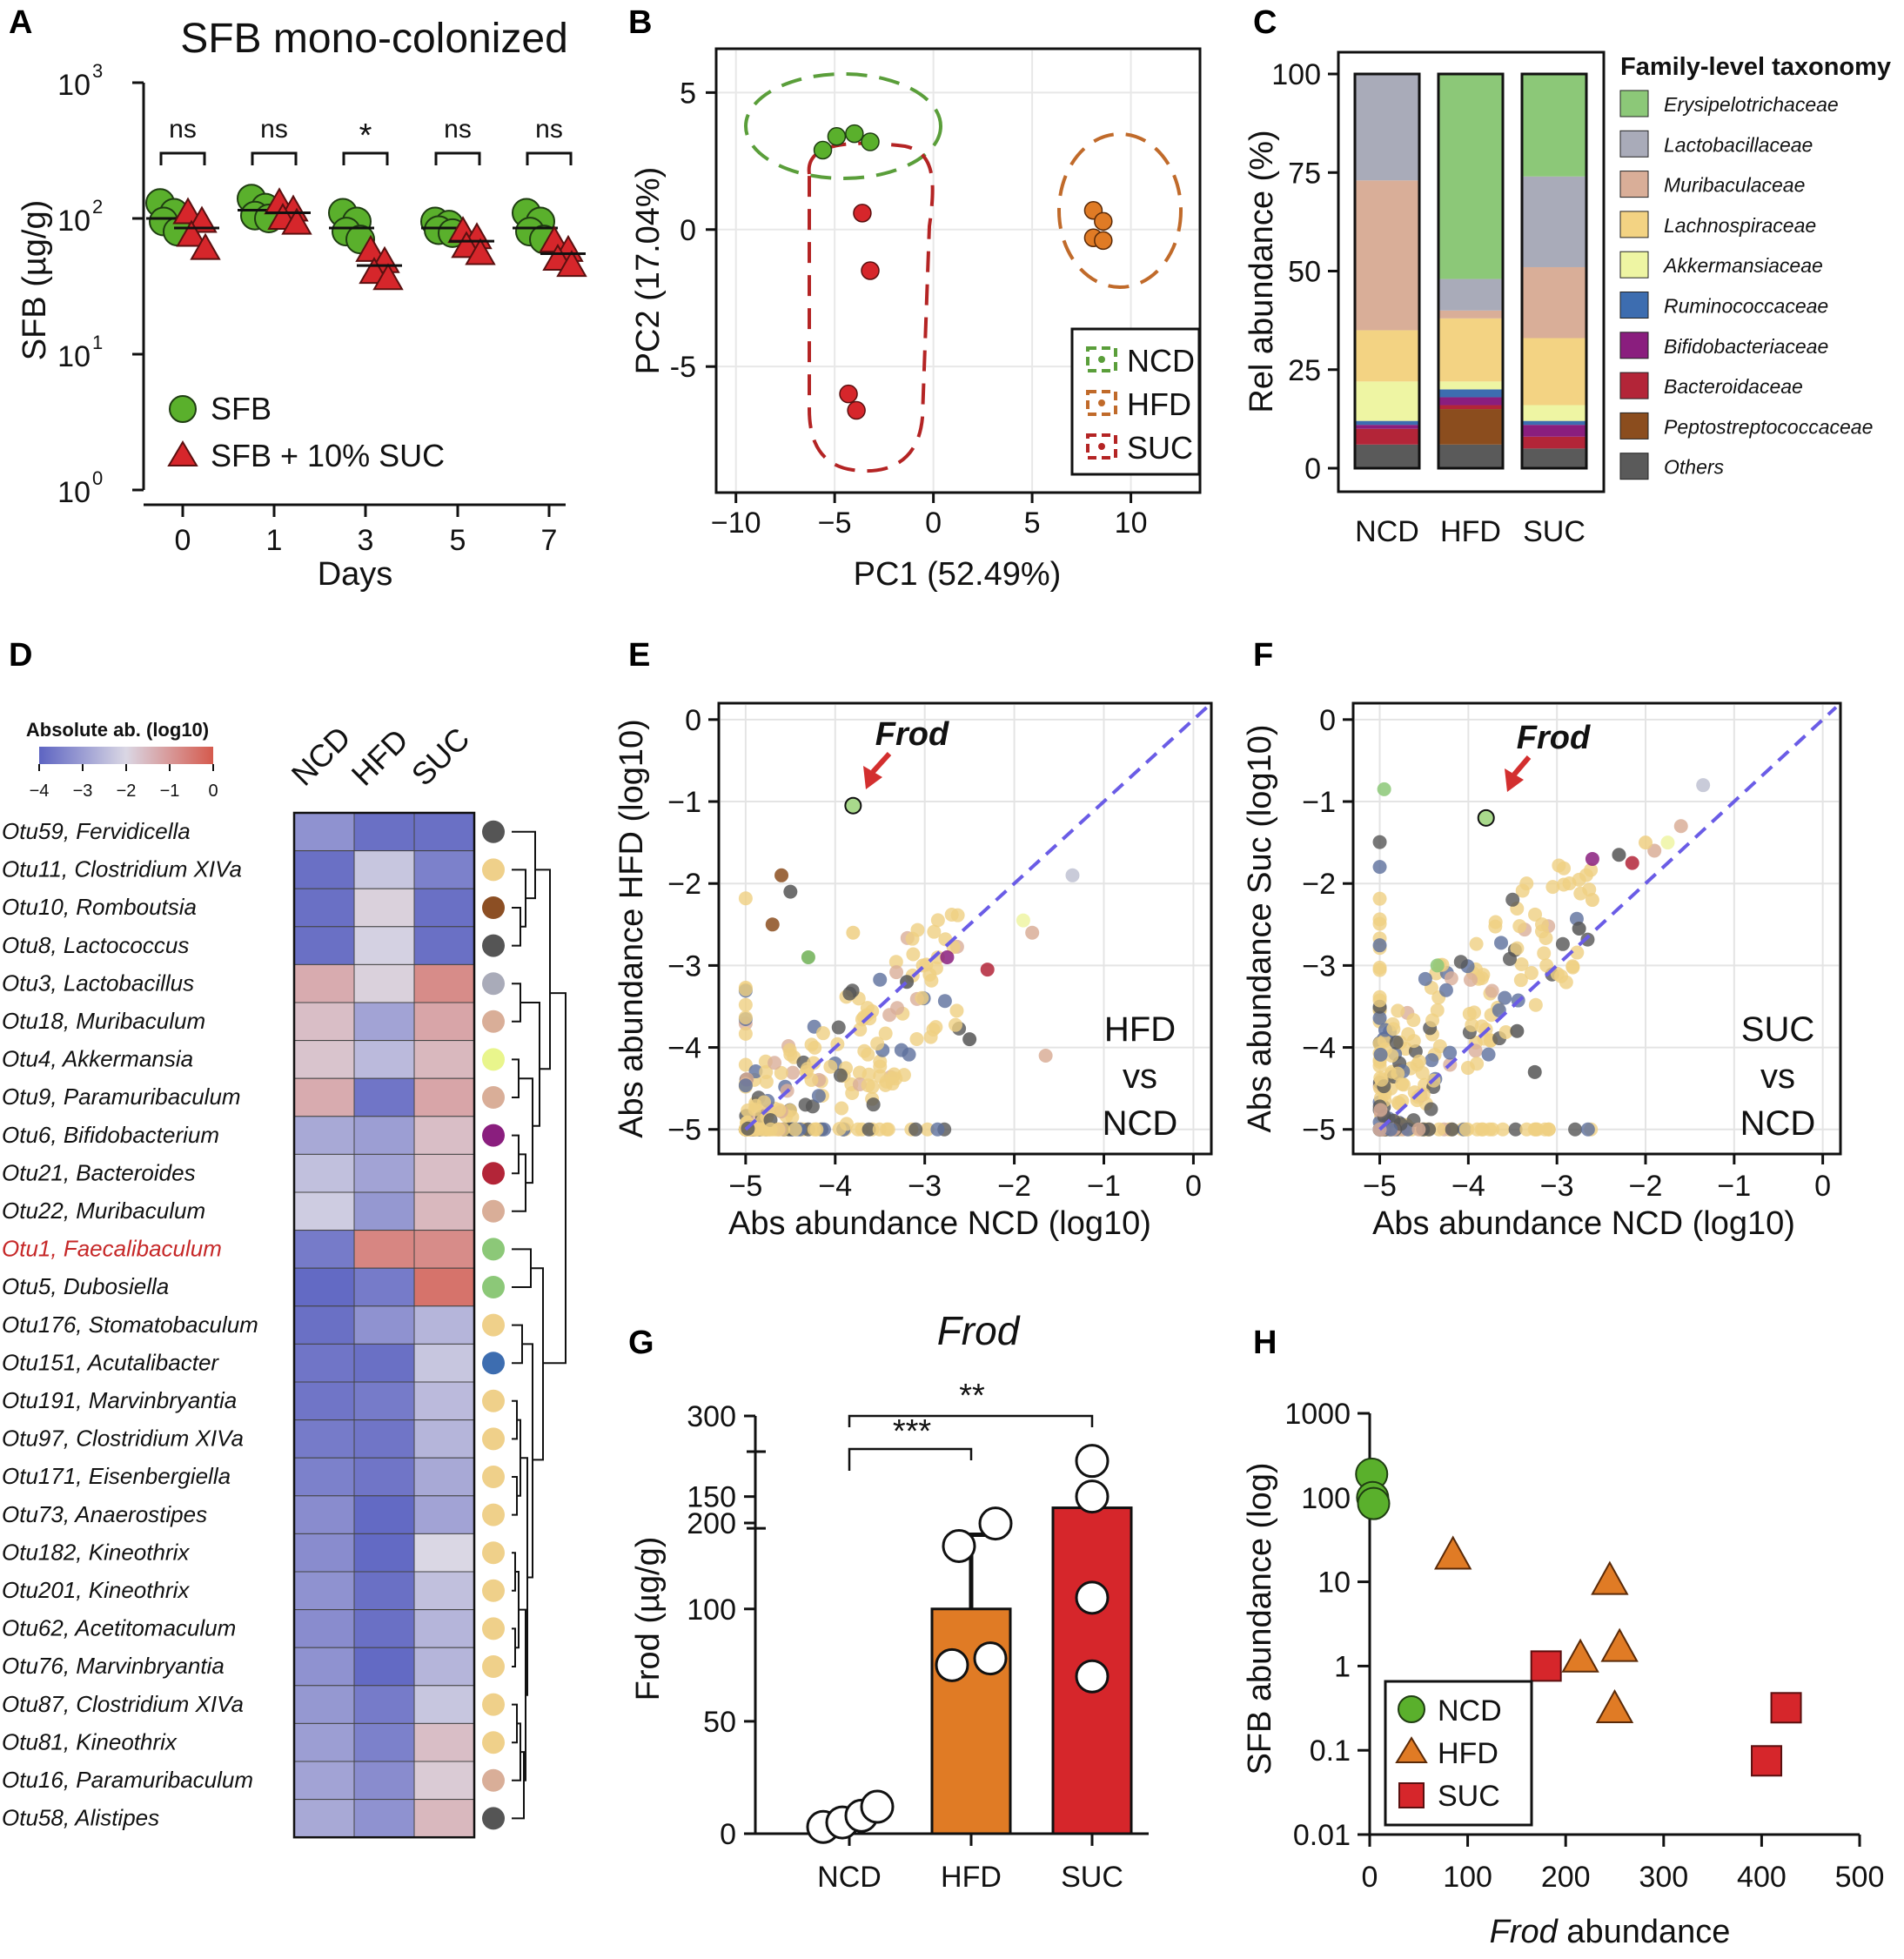 This screenshot has width=1904, height=1959. Describe the element at coordinates (494, 1173) in the screenshot. I see `taxon-color-dot` at that location.